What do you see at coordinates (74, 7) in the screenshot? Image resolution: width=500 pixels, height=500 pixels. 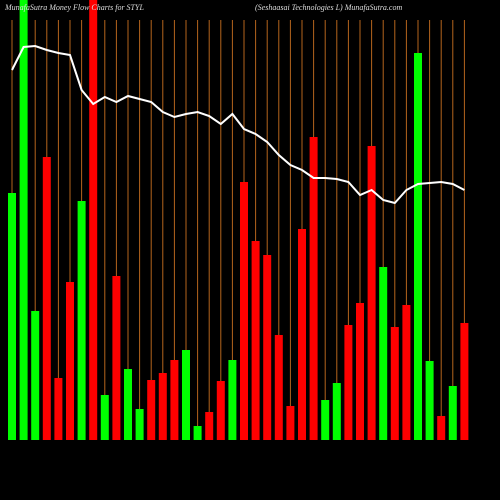 I see `chart-title: MunafaSutra Money Flow Charts for STYL` at bounding box center [74, 7].